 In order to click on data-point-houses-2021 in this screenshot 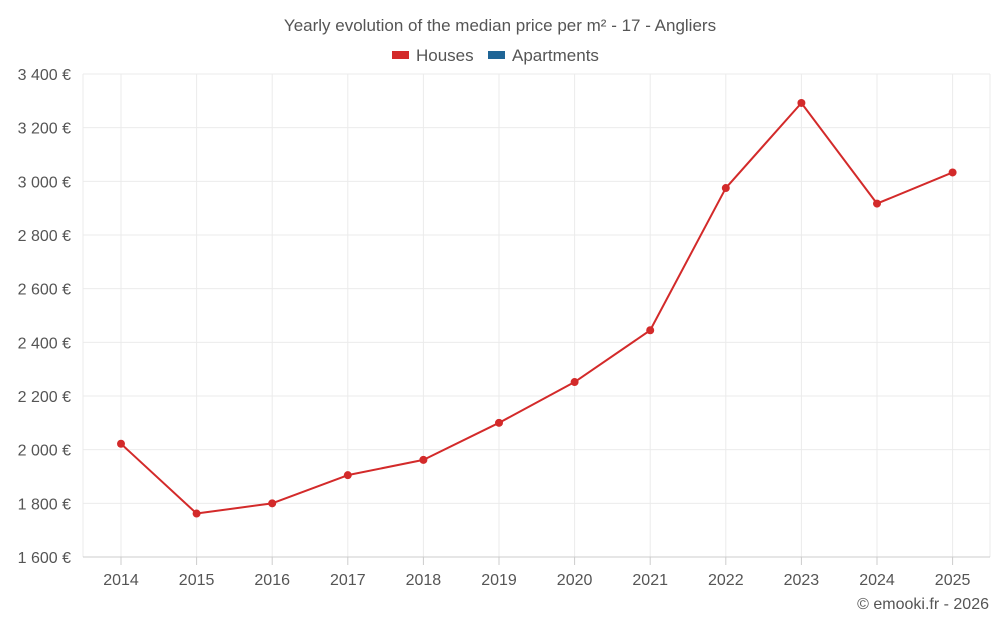, I will do `click(650, 330)`.